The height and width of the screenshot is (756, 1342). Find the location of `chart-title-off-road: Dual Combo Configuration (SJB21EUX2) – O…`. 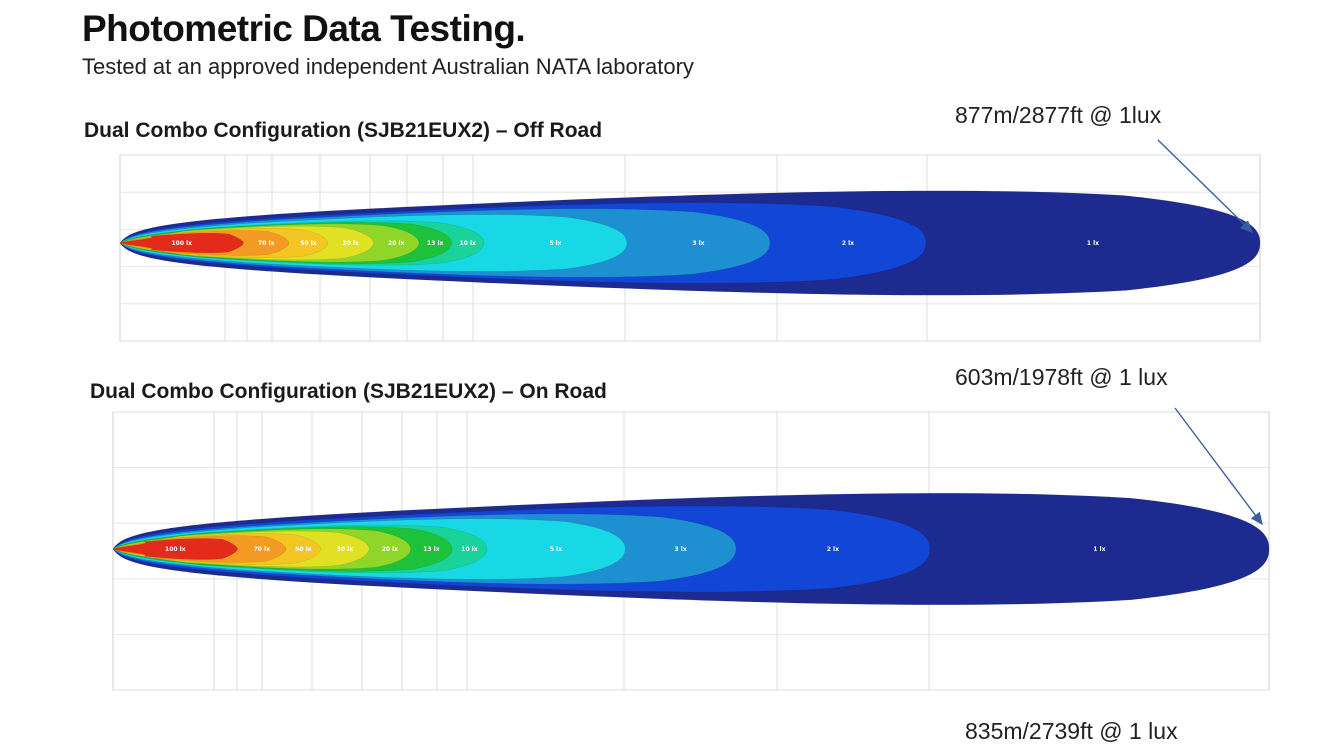

chart-title-off-road: Dual Combo Configuration (SJB21EUX2) – O… is located at coordinates (343, 130).